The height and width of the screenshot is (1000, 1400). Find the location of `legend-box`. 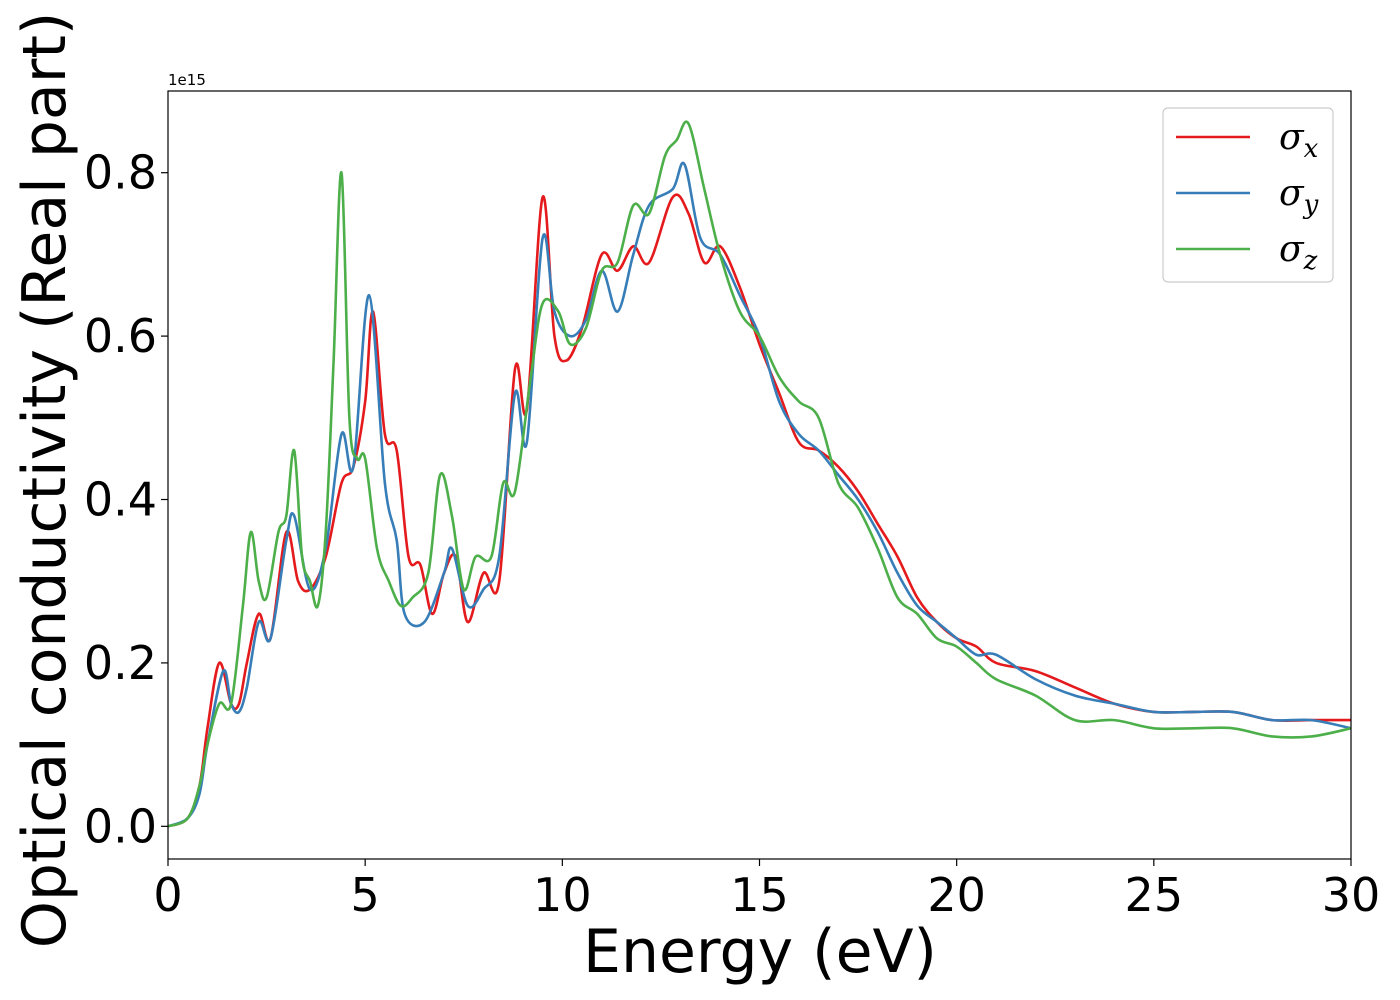

legend-box is located at coordinates (1248, 195).